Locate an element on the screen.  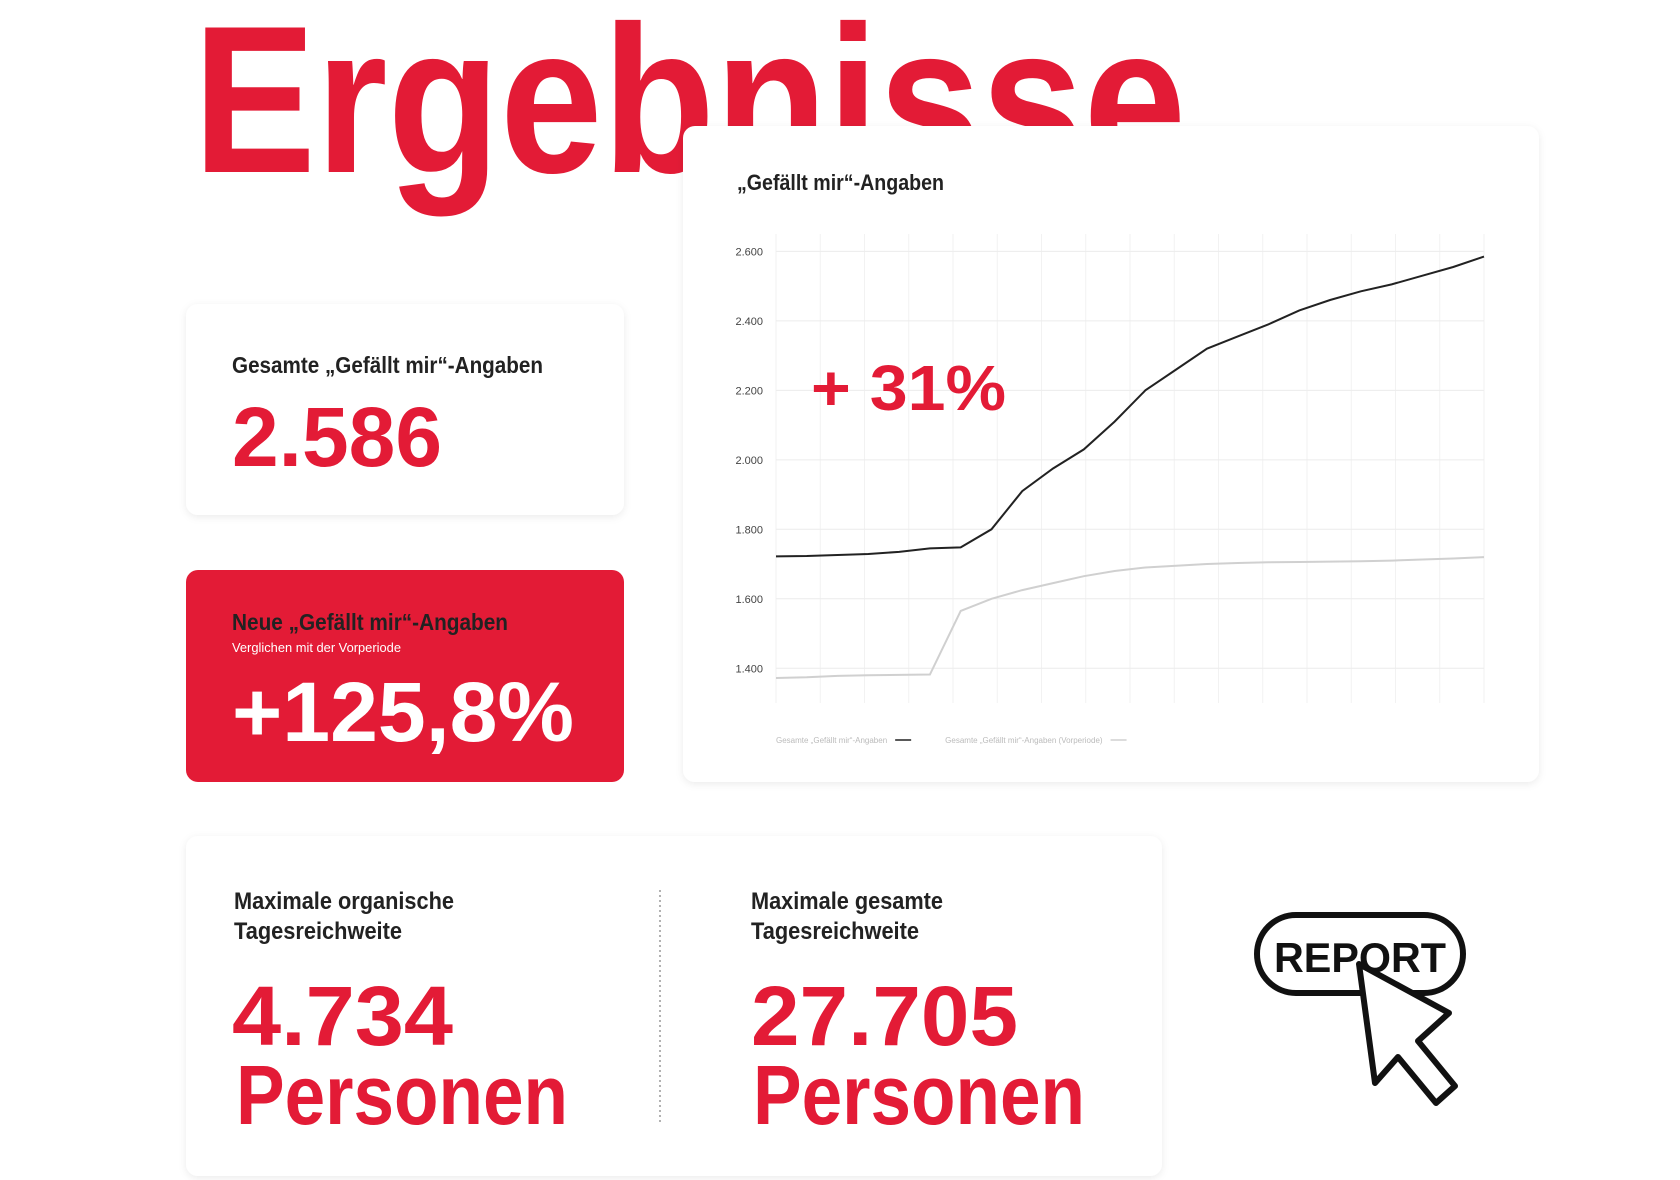
card-value: +125,8% is located at coordinates (403, 712).